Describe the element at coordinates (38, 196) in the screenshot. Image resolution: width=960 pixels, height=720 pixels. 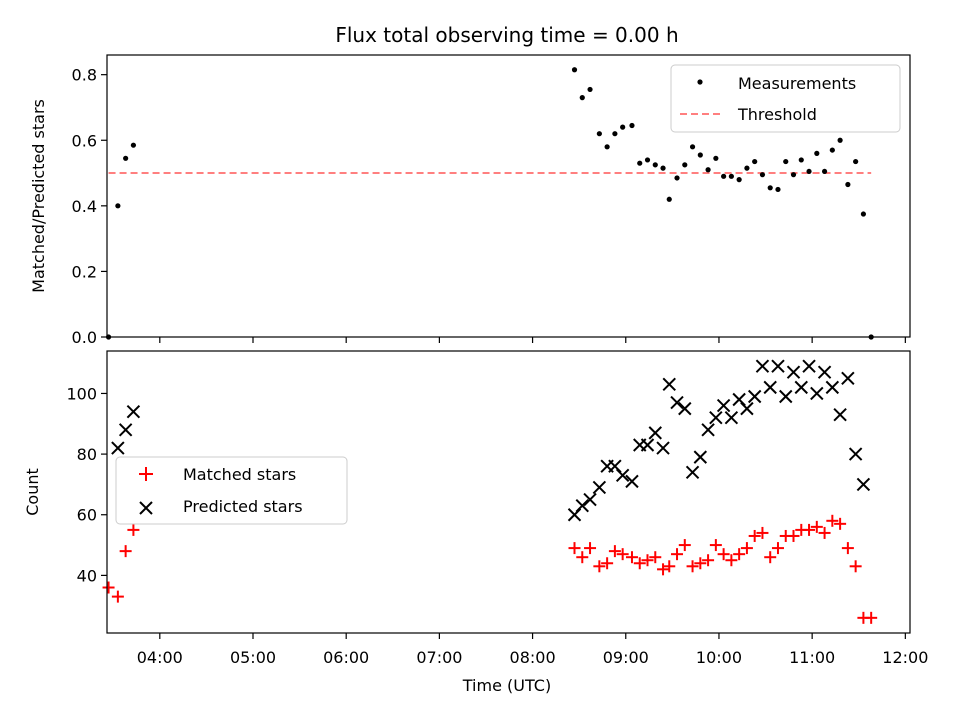
I see `top-y-axis-label: Matched/Predicted stars` at that location.